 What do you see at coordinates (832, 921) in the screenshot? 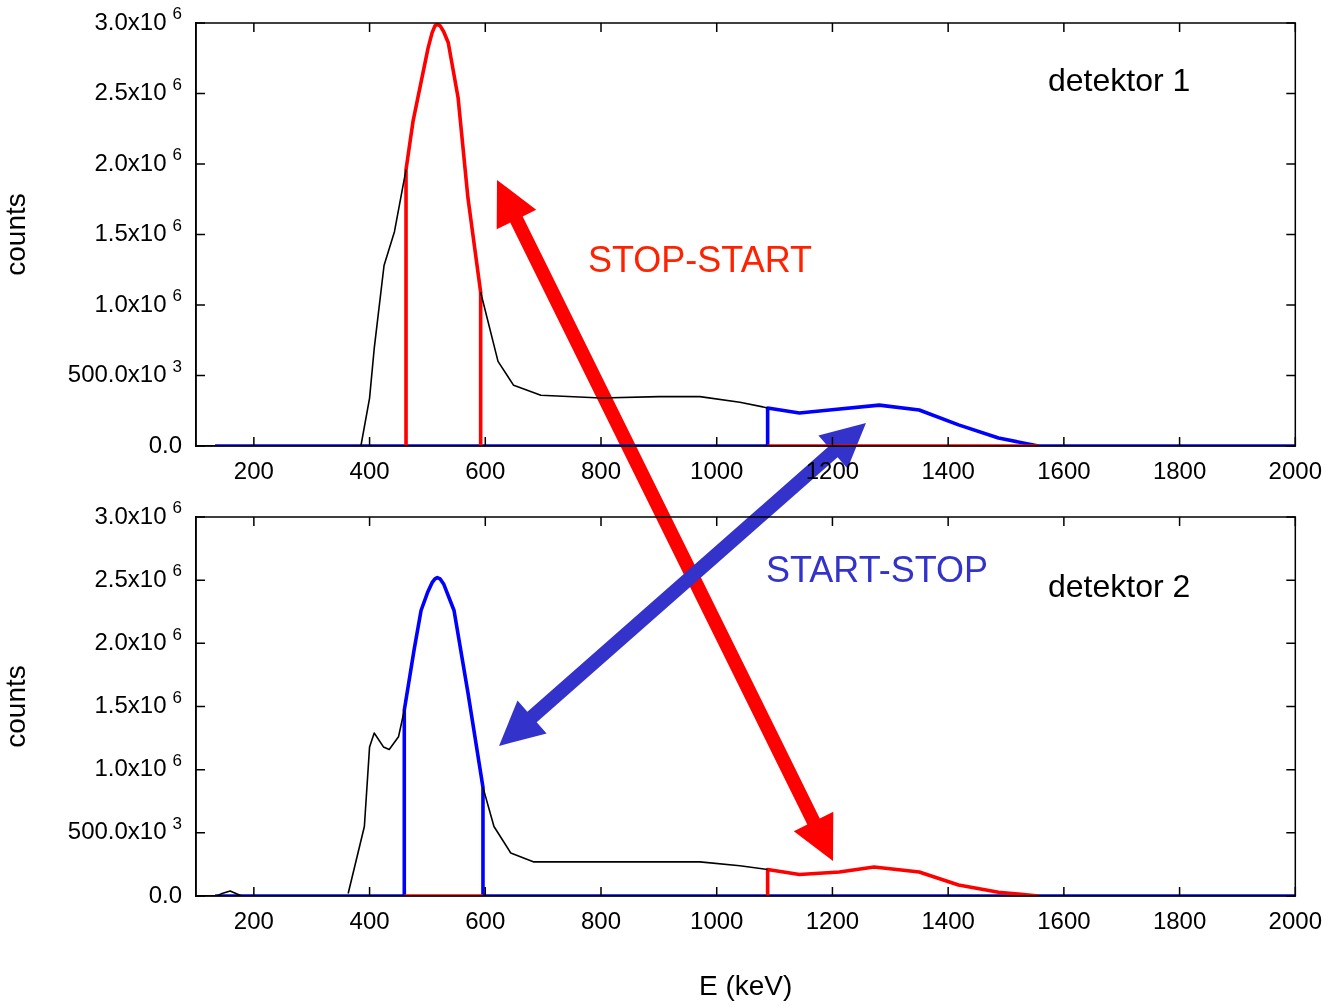
I see `x-tick-label: 1200` at bounding box center [832, 921].